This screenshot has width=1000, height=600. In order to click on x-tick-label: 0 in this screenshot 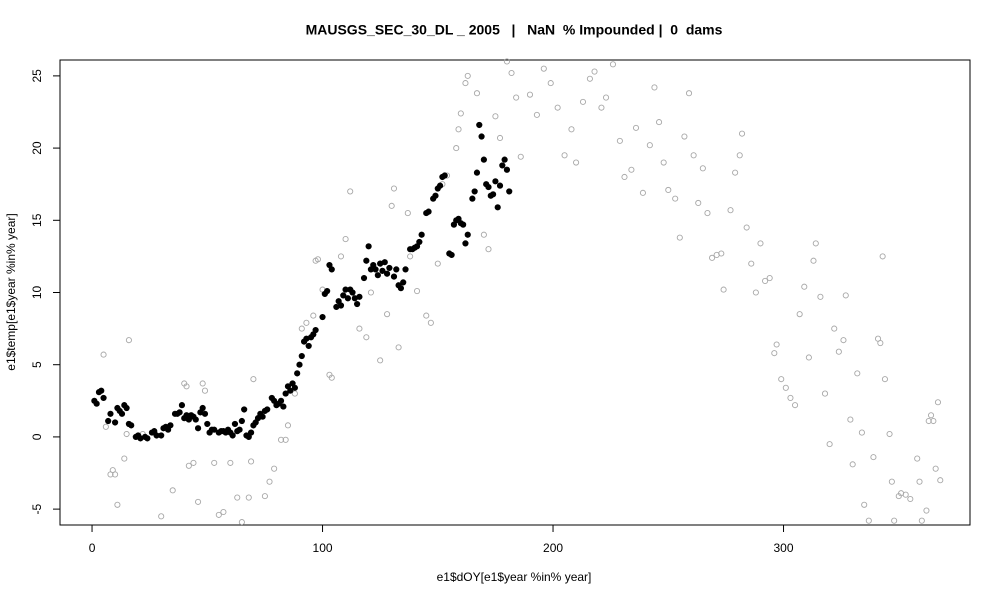, I will do `click(92, 548)`.